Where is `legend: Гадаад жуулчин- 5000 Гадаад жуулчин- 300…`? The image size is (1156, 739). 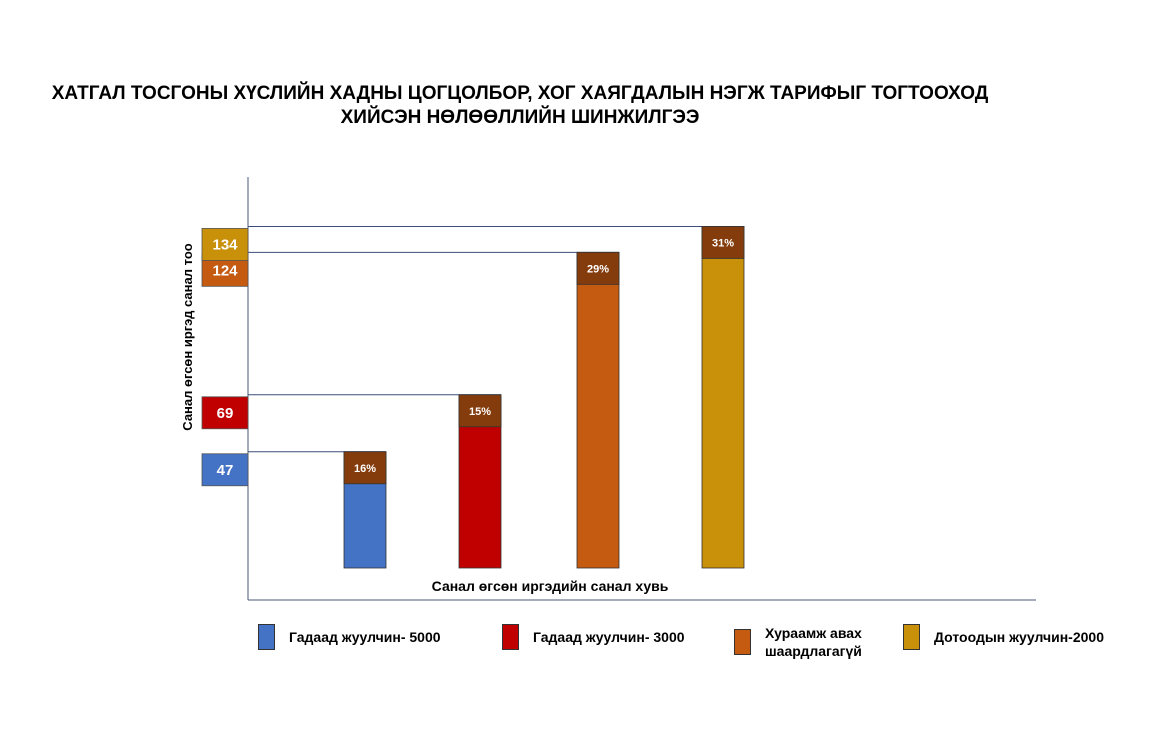
legend: Гадаад жуулчин- 5000 Гадаад жуулчин- 300… is located at coordinates (578, 654).